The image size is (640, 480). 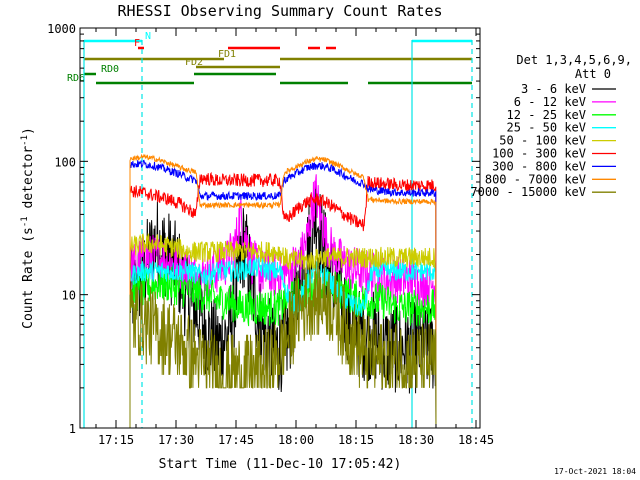 I want to click on legend-entry-label: 300 - 800 keV, so click(x=539, y=166).